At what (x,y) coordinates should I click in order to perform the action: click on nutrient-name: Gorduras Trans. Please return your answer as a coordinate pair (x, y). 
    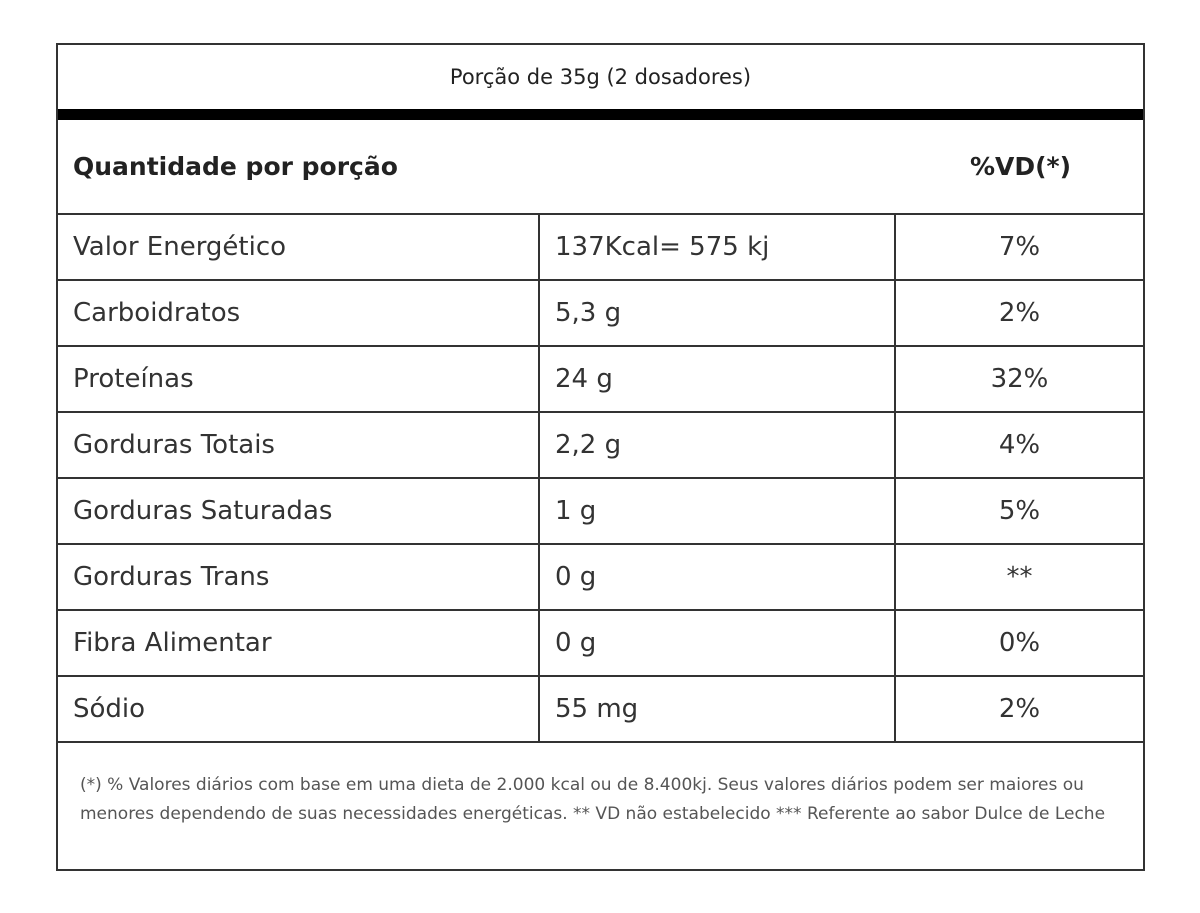
    Looking at the image, I should click on (299, 577).